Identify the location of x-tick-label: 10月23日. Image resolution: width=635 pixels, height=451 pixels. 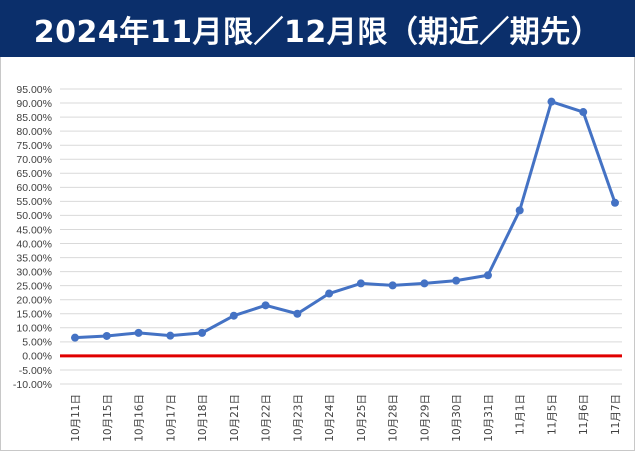
(298, 418).